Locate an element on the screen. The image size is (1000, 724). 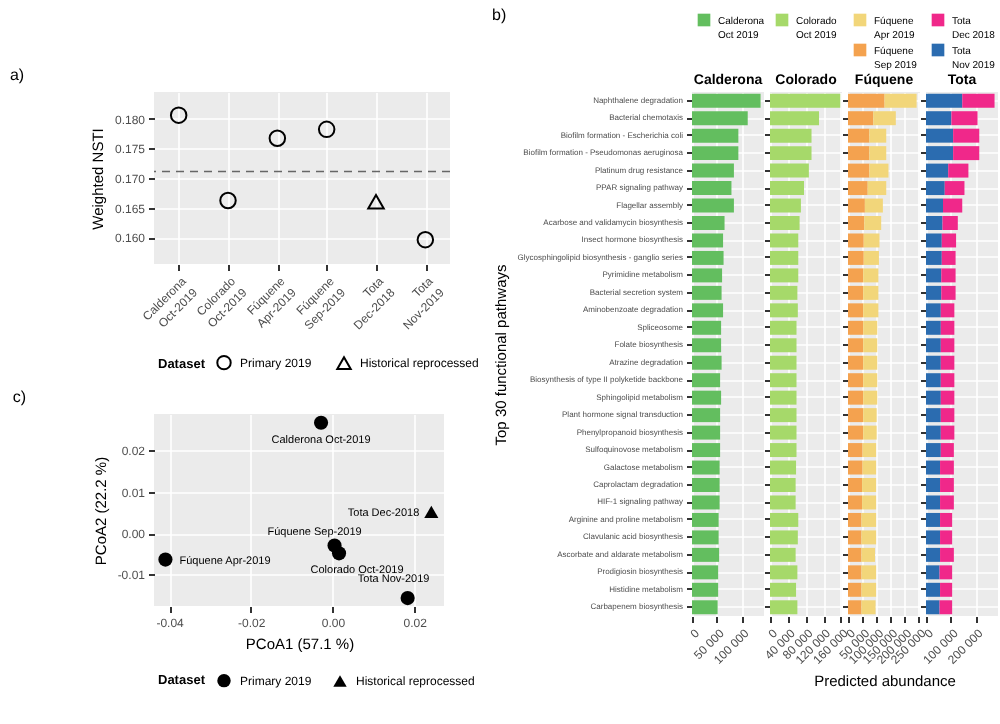
text: c) is located at coordinates (19, 397).